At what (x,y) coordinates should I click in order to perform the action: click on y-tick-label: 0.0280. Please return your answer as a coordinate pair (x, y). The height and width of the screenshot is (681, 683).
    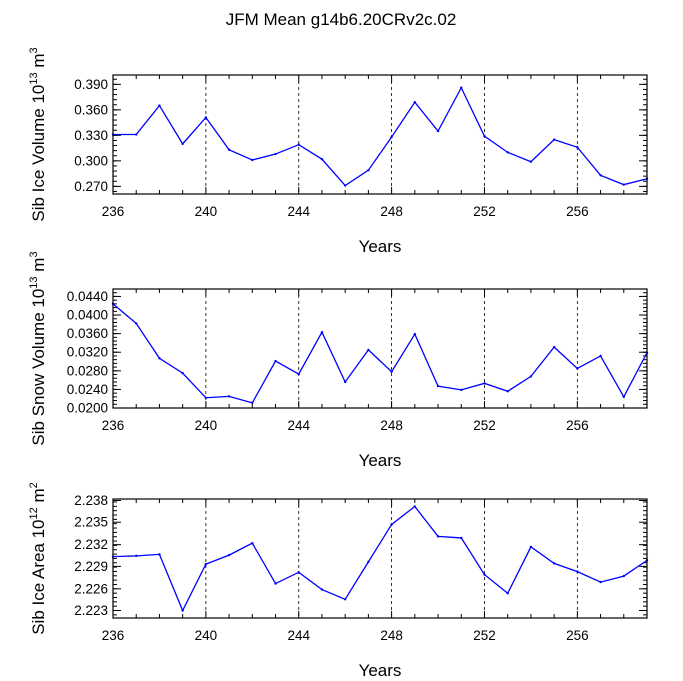
    Looking at the image, I should click on (87, 370).